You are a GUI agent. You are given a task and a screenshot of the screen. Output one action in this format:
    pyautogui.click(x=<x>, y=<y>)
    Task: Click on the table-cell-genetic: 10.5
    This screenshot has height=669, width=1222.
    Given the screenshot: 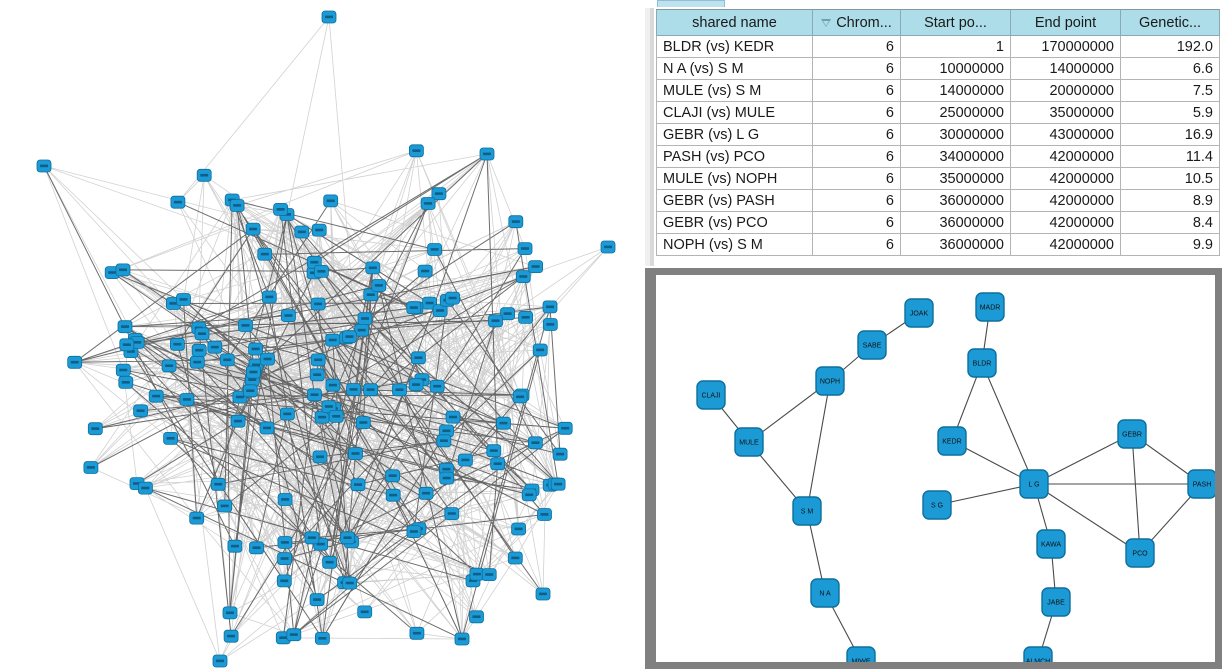 What is the action you would take?
    pyautogui.click(x=1170, y=178)
    